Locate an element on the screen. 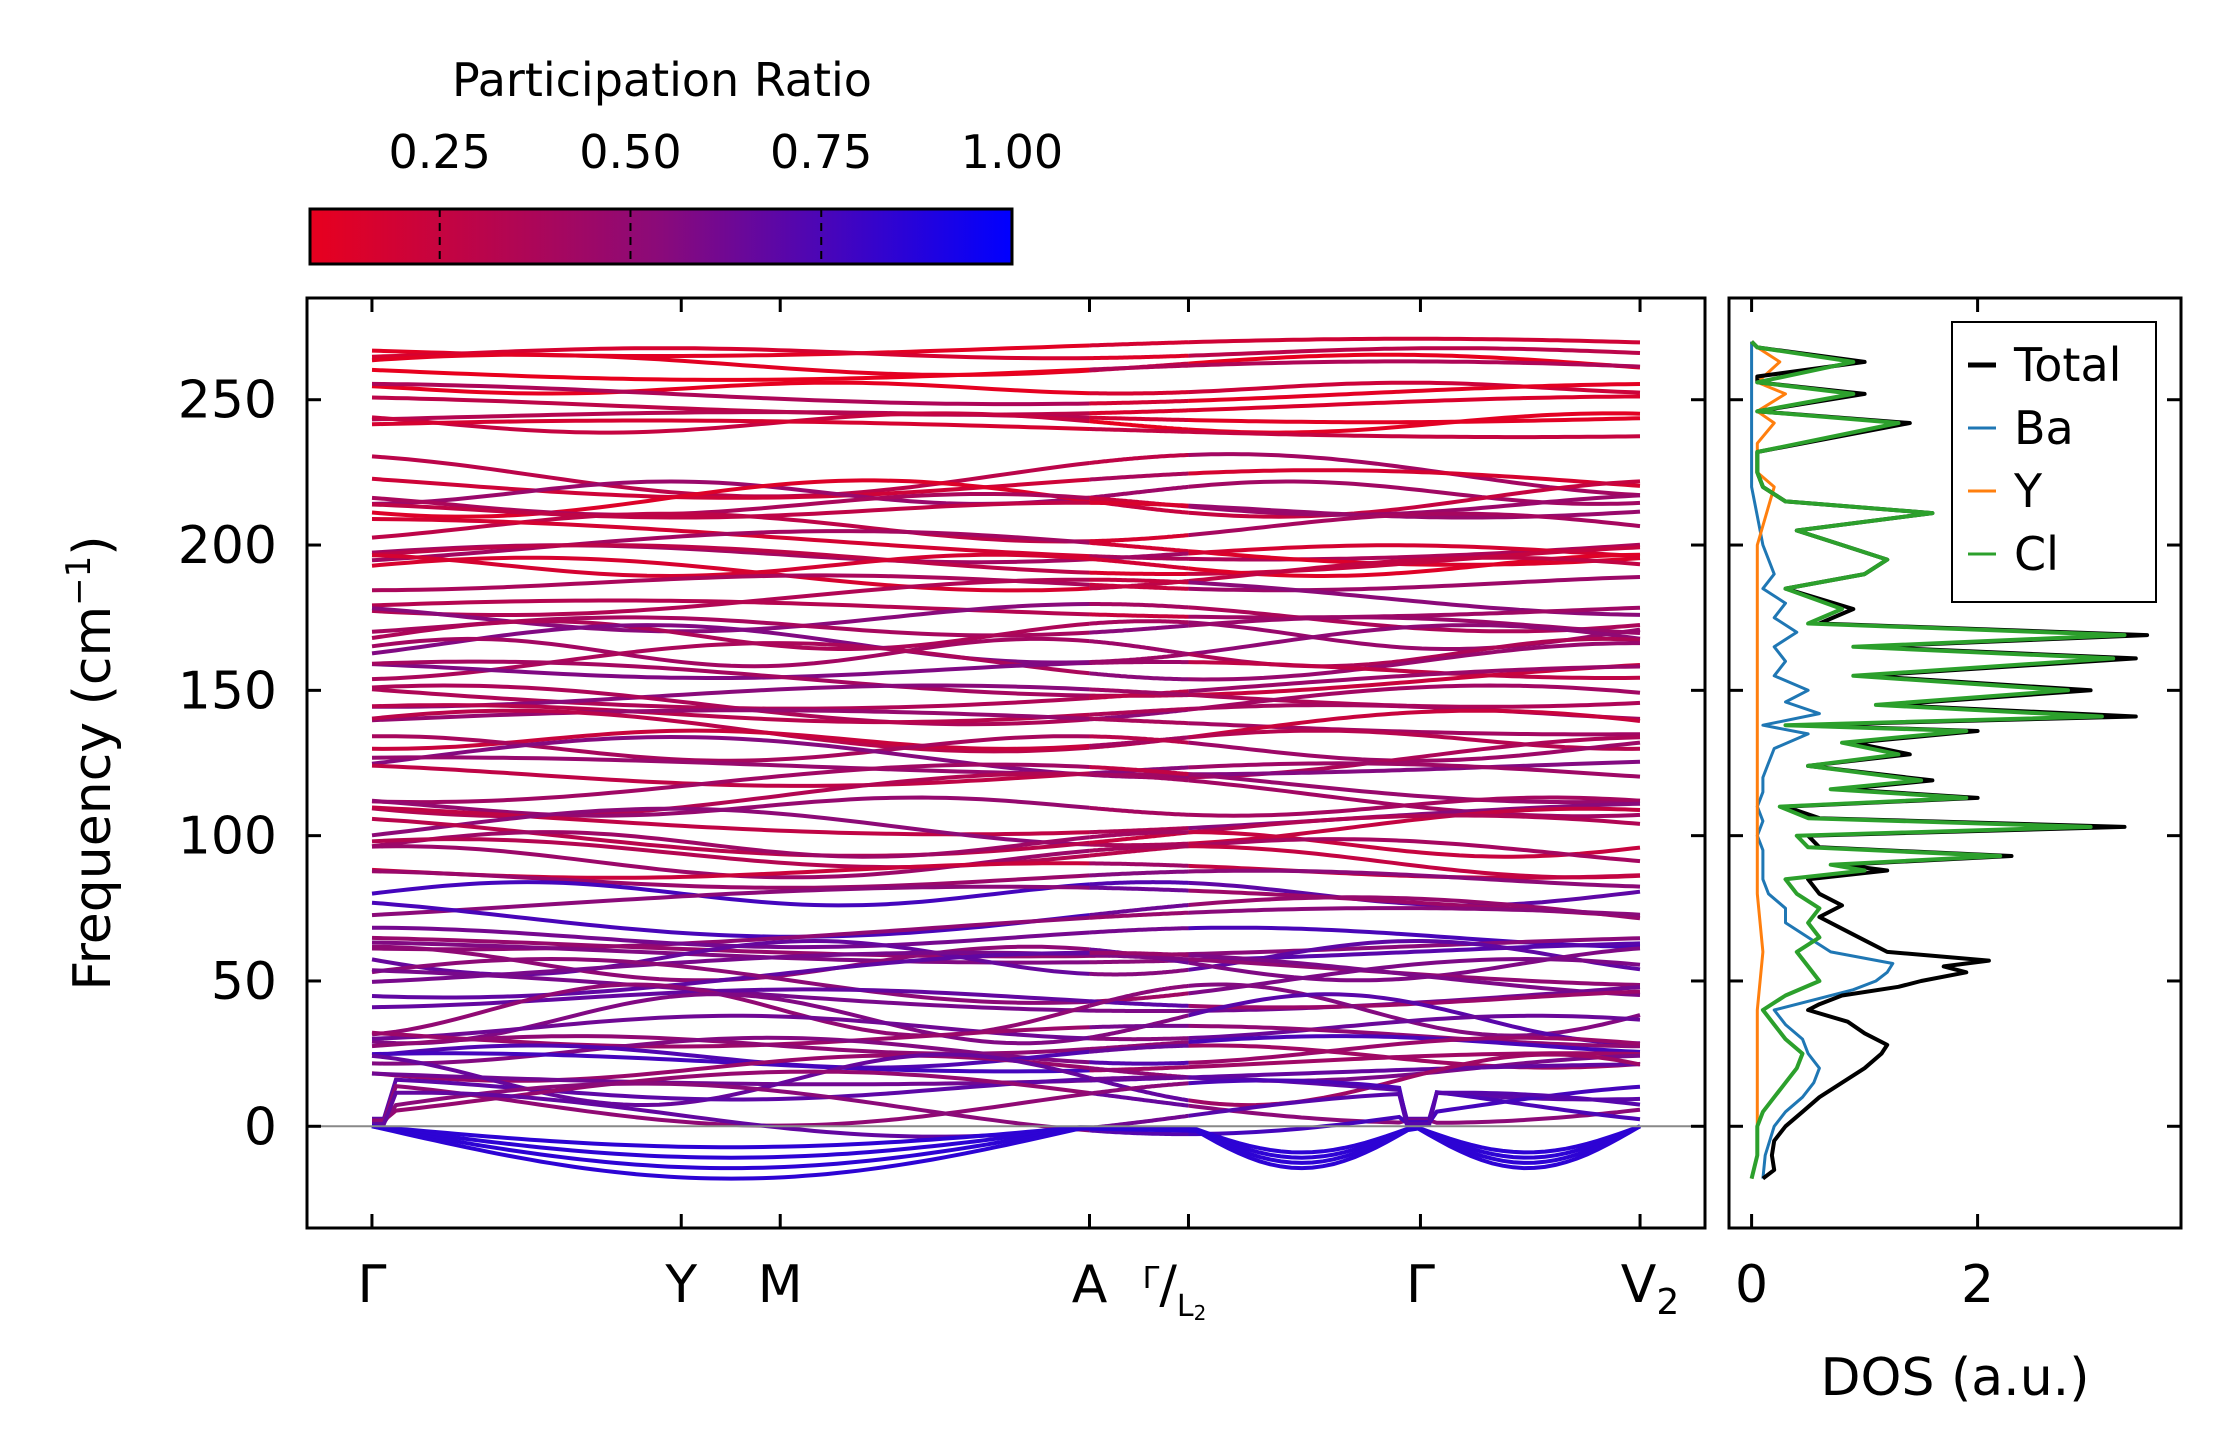 Image resolution: width=2222 pixels, height=1455 pixels. colorbar-gradient is located at coordinates (661, 236).